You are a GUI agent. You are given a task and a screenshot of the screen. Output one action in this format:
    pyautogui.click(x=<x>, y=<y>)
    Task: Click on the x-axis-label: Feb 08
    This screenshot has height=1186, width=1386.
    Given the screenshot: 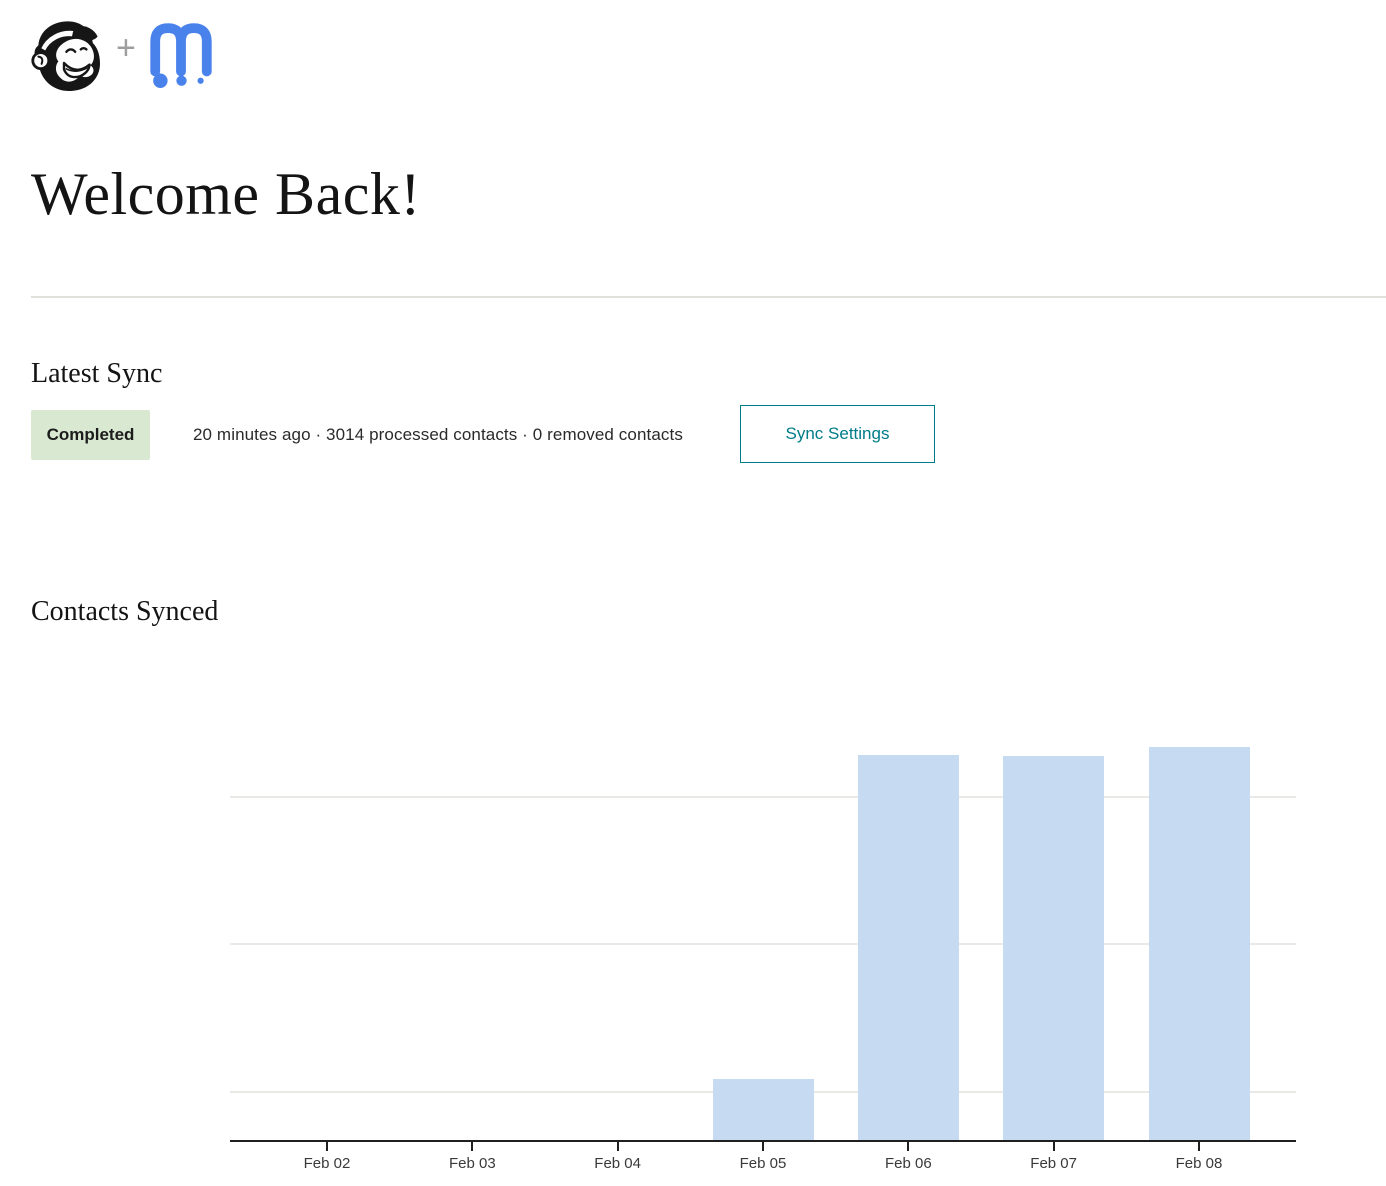 What is the action you would take?
    pyautogui.click(x=1199, y=1163)
    